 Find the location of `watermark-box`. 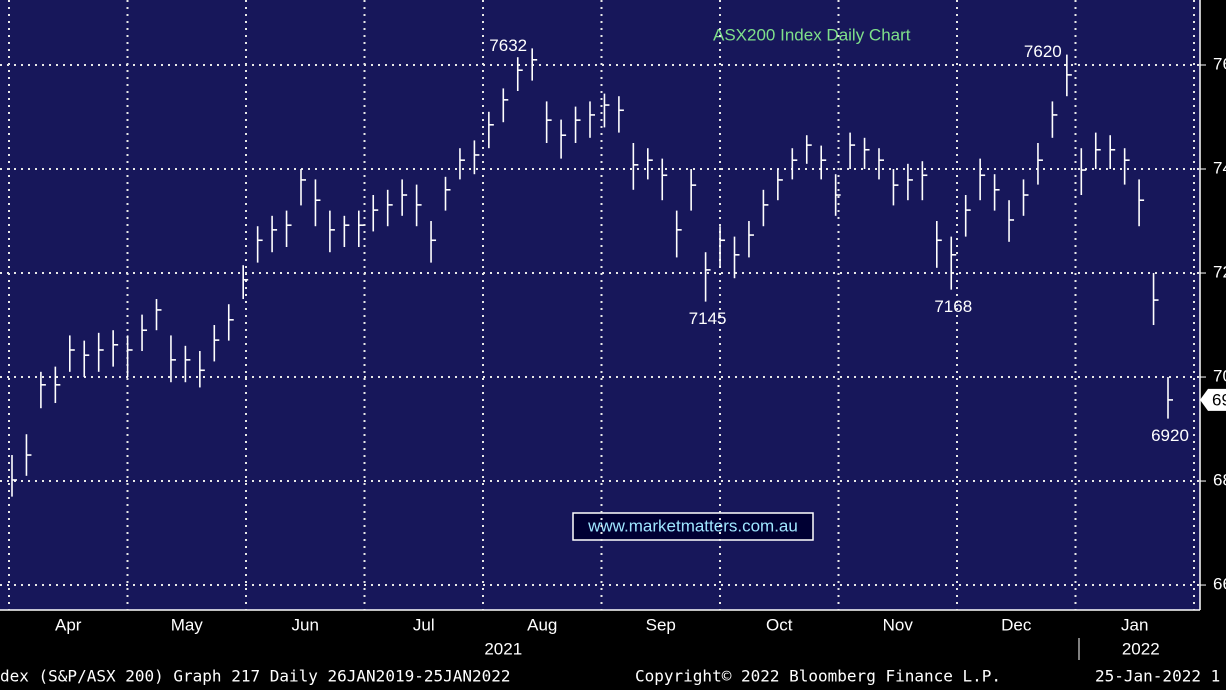

watermark-box is located at coordinates (693, 526).